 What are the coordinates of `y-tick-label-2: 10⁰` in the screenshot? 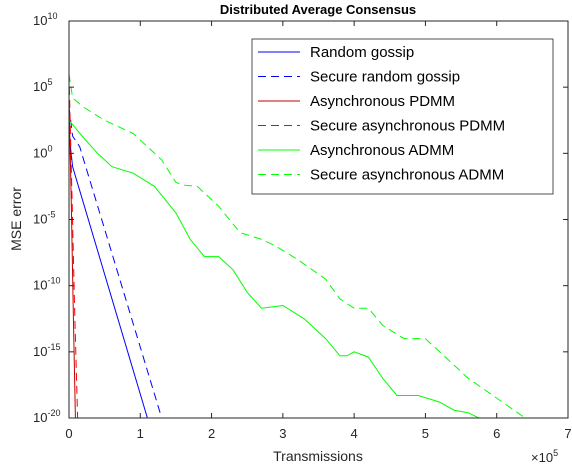 It's located at (42, 151).